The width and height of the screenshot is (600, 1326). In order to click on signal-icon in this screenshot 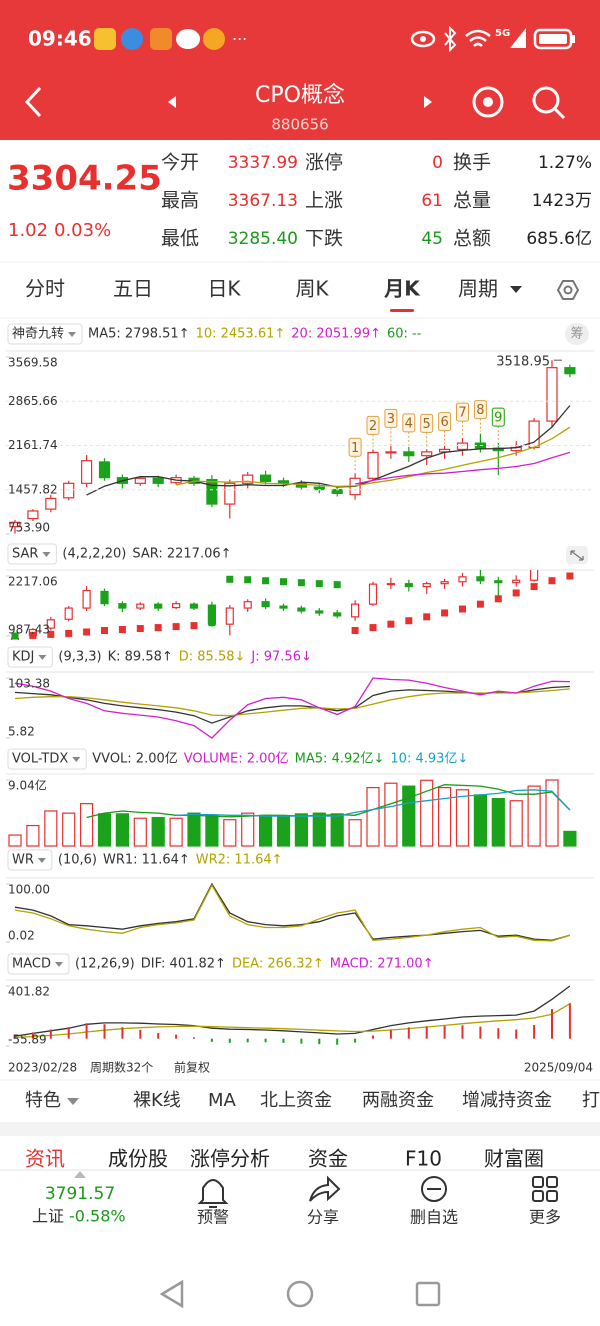, I will do `click(518, 38)`.